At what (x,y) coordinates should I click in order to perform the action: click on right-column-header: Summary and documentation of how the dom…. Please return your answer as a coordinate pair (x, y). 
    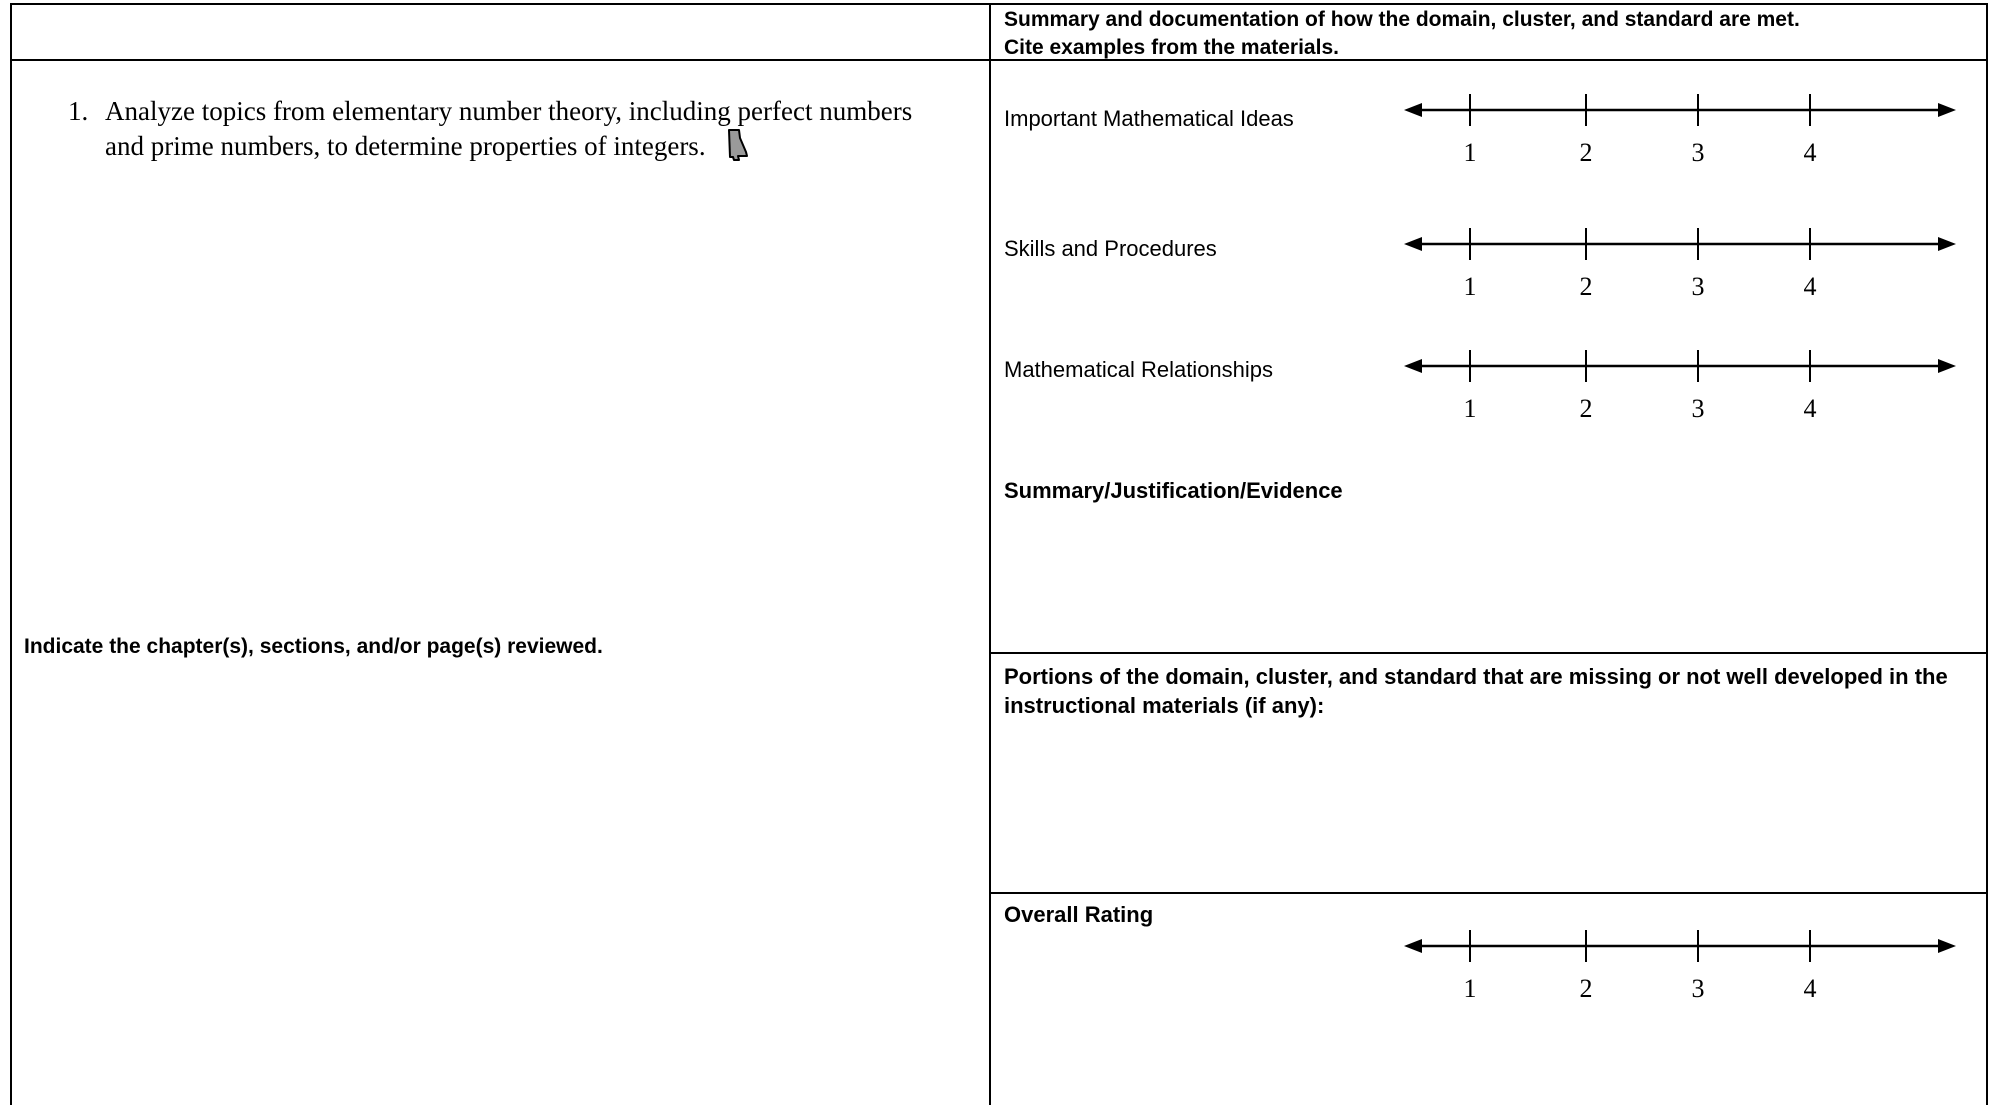
    Looking at the image, I should click on (1489, 34).